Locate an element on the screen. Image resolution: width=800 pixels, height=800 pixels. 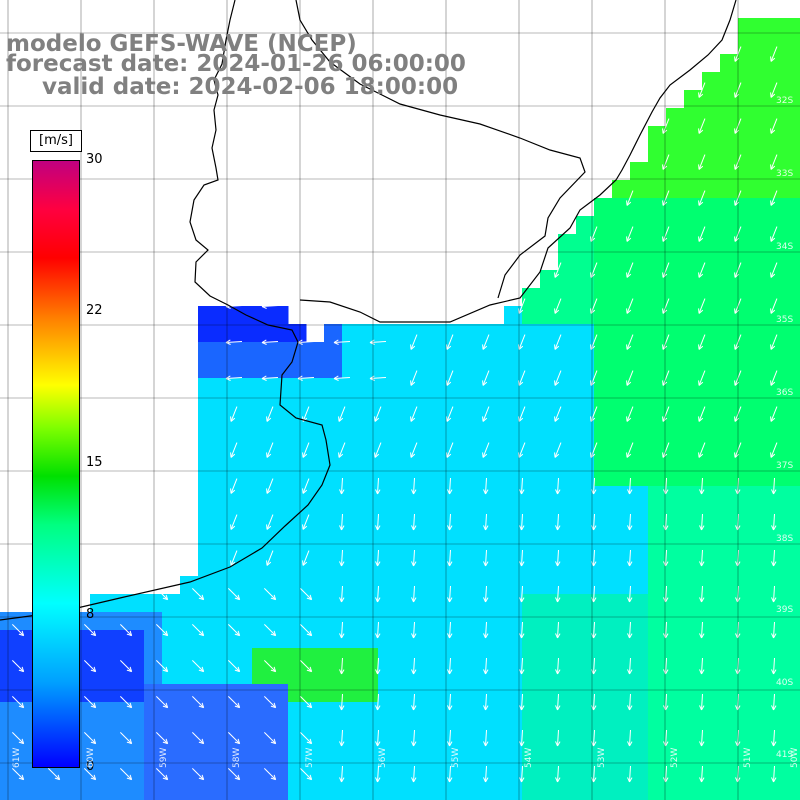
lat-label-34s: 34S is located at coordinates (785, 247).